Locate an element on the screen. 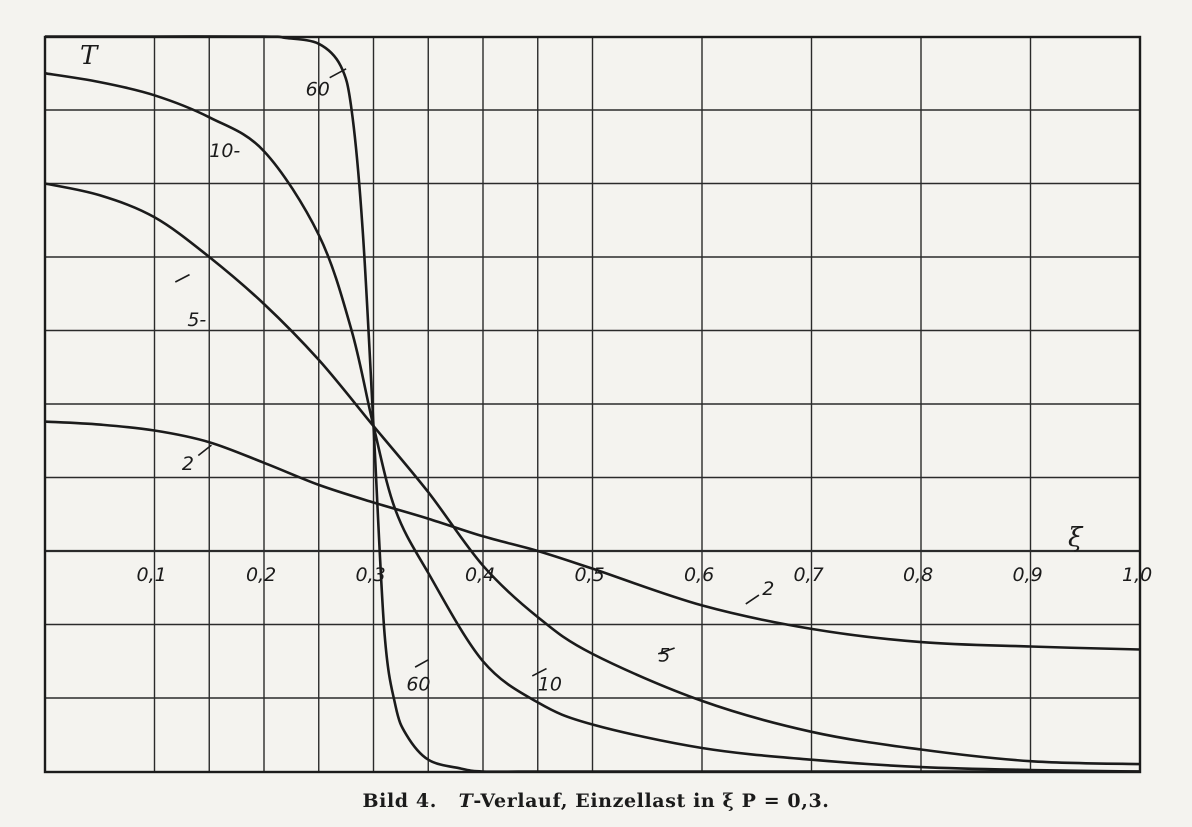 This screenshot has height=827, width=1192. curve-label-5: 5- is located at coordinates (196, 320).